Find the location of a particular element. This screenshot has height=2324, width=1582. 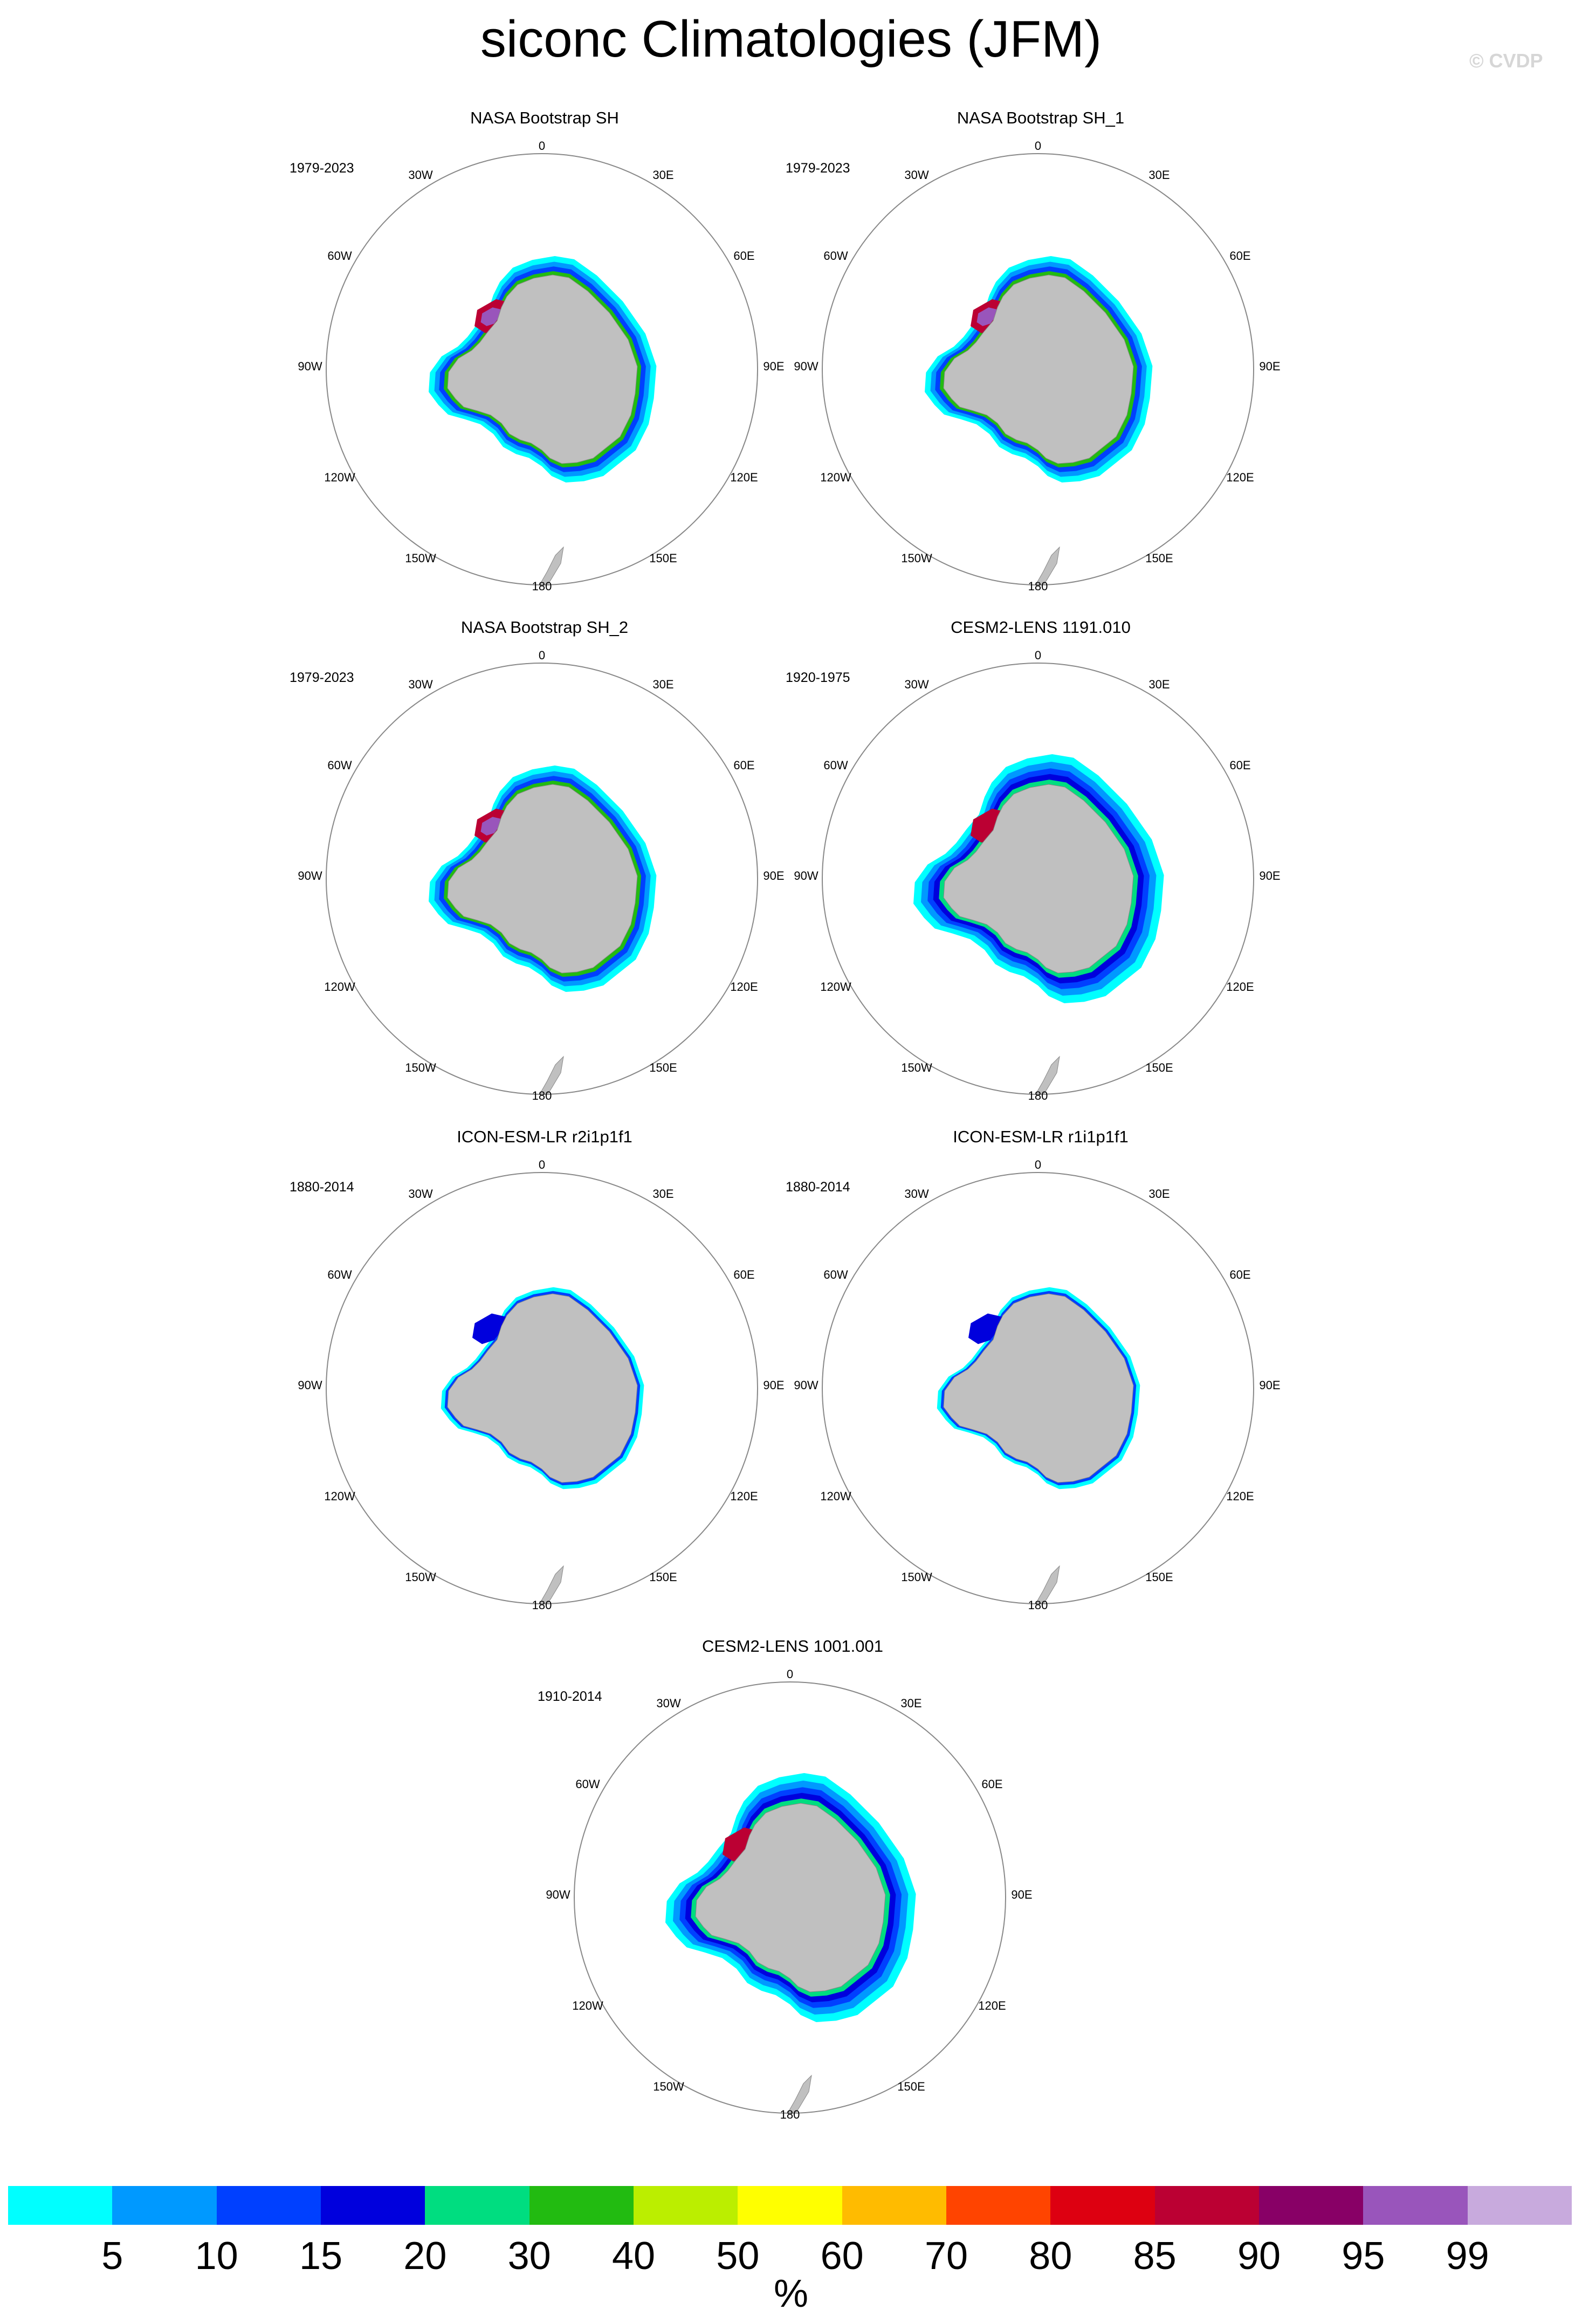

panel-title: CESM2-LENS 1191.010 is located at coordinates (1041, 627).